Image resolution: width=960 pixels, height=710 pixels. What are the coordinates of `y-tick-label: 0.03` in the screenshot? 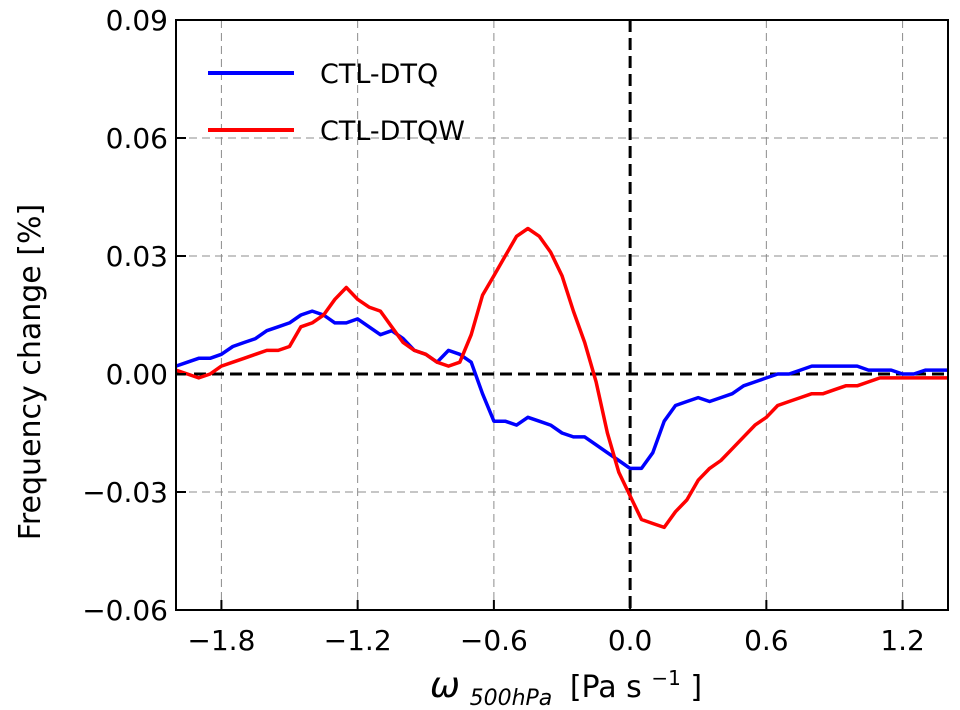 It's located at (137, 256).